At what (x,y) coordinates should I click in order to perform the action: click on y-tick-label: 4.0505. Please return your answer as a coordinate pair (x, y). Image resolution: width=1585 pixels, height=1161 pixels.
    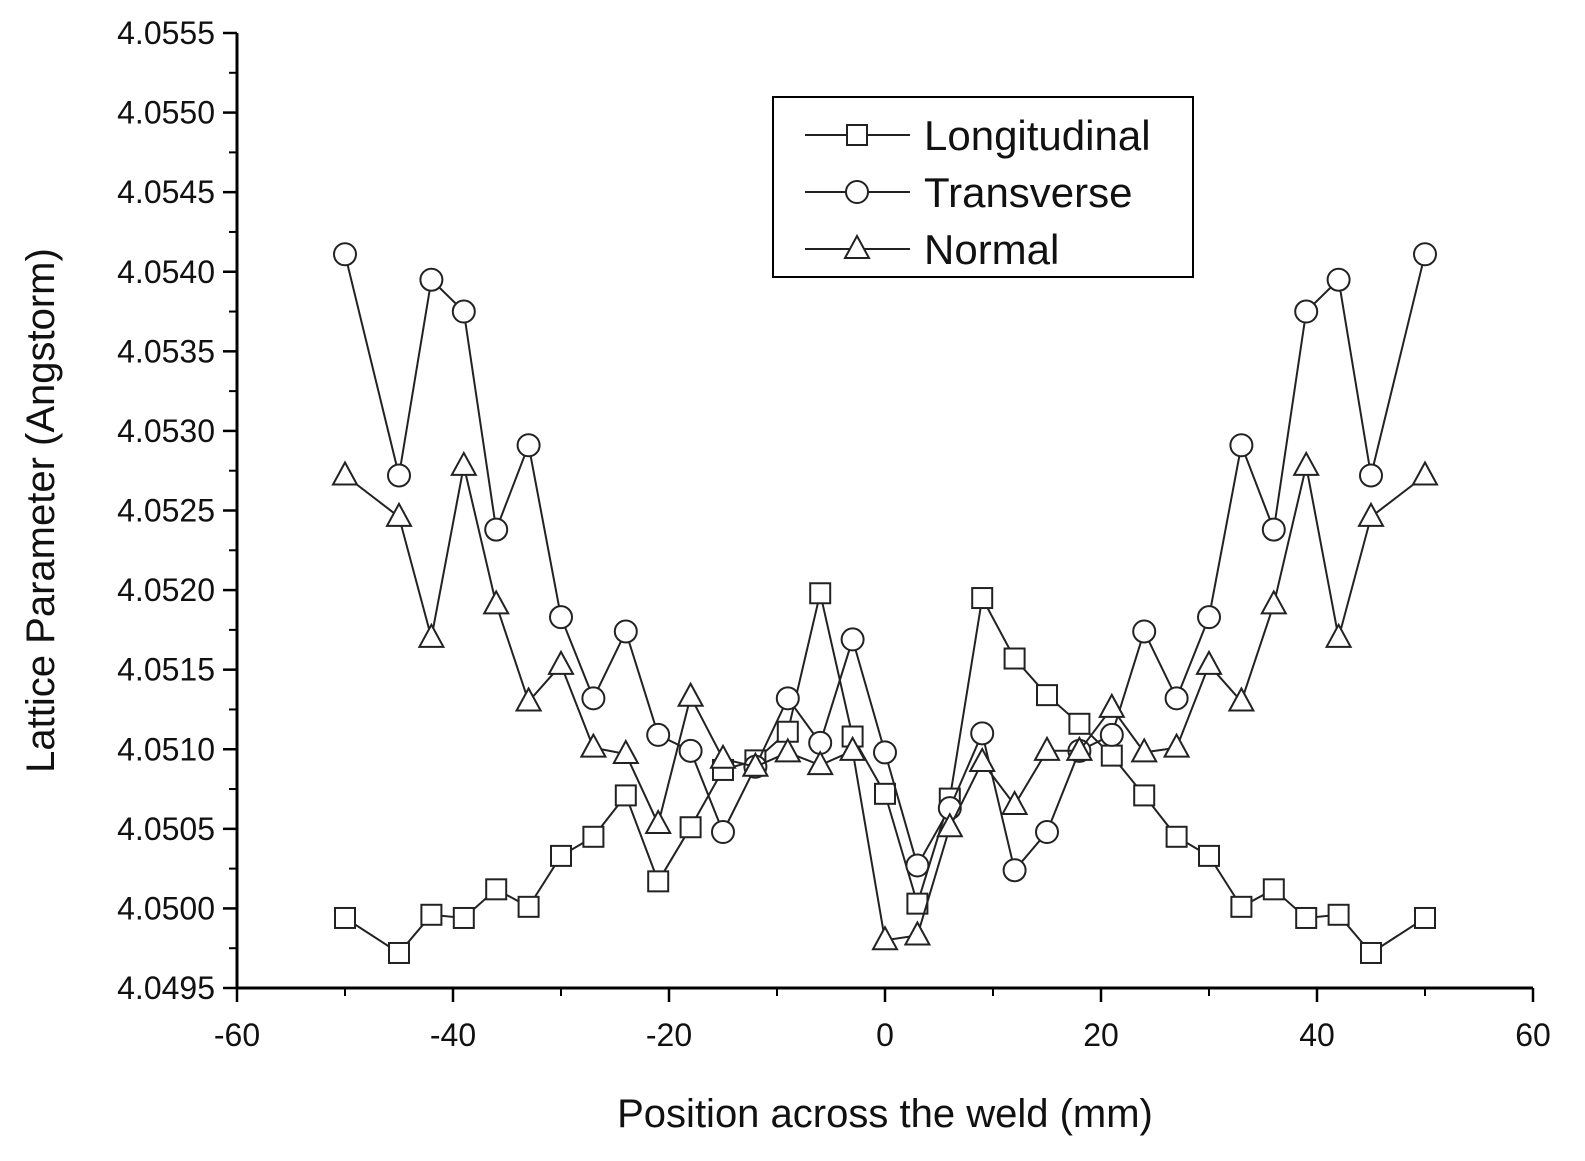
    Looking at the image, I should click on (166, 829).